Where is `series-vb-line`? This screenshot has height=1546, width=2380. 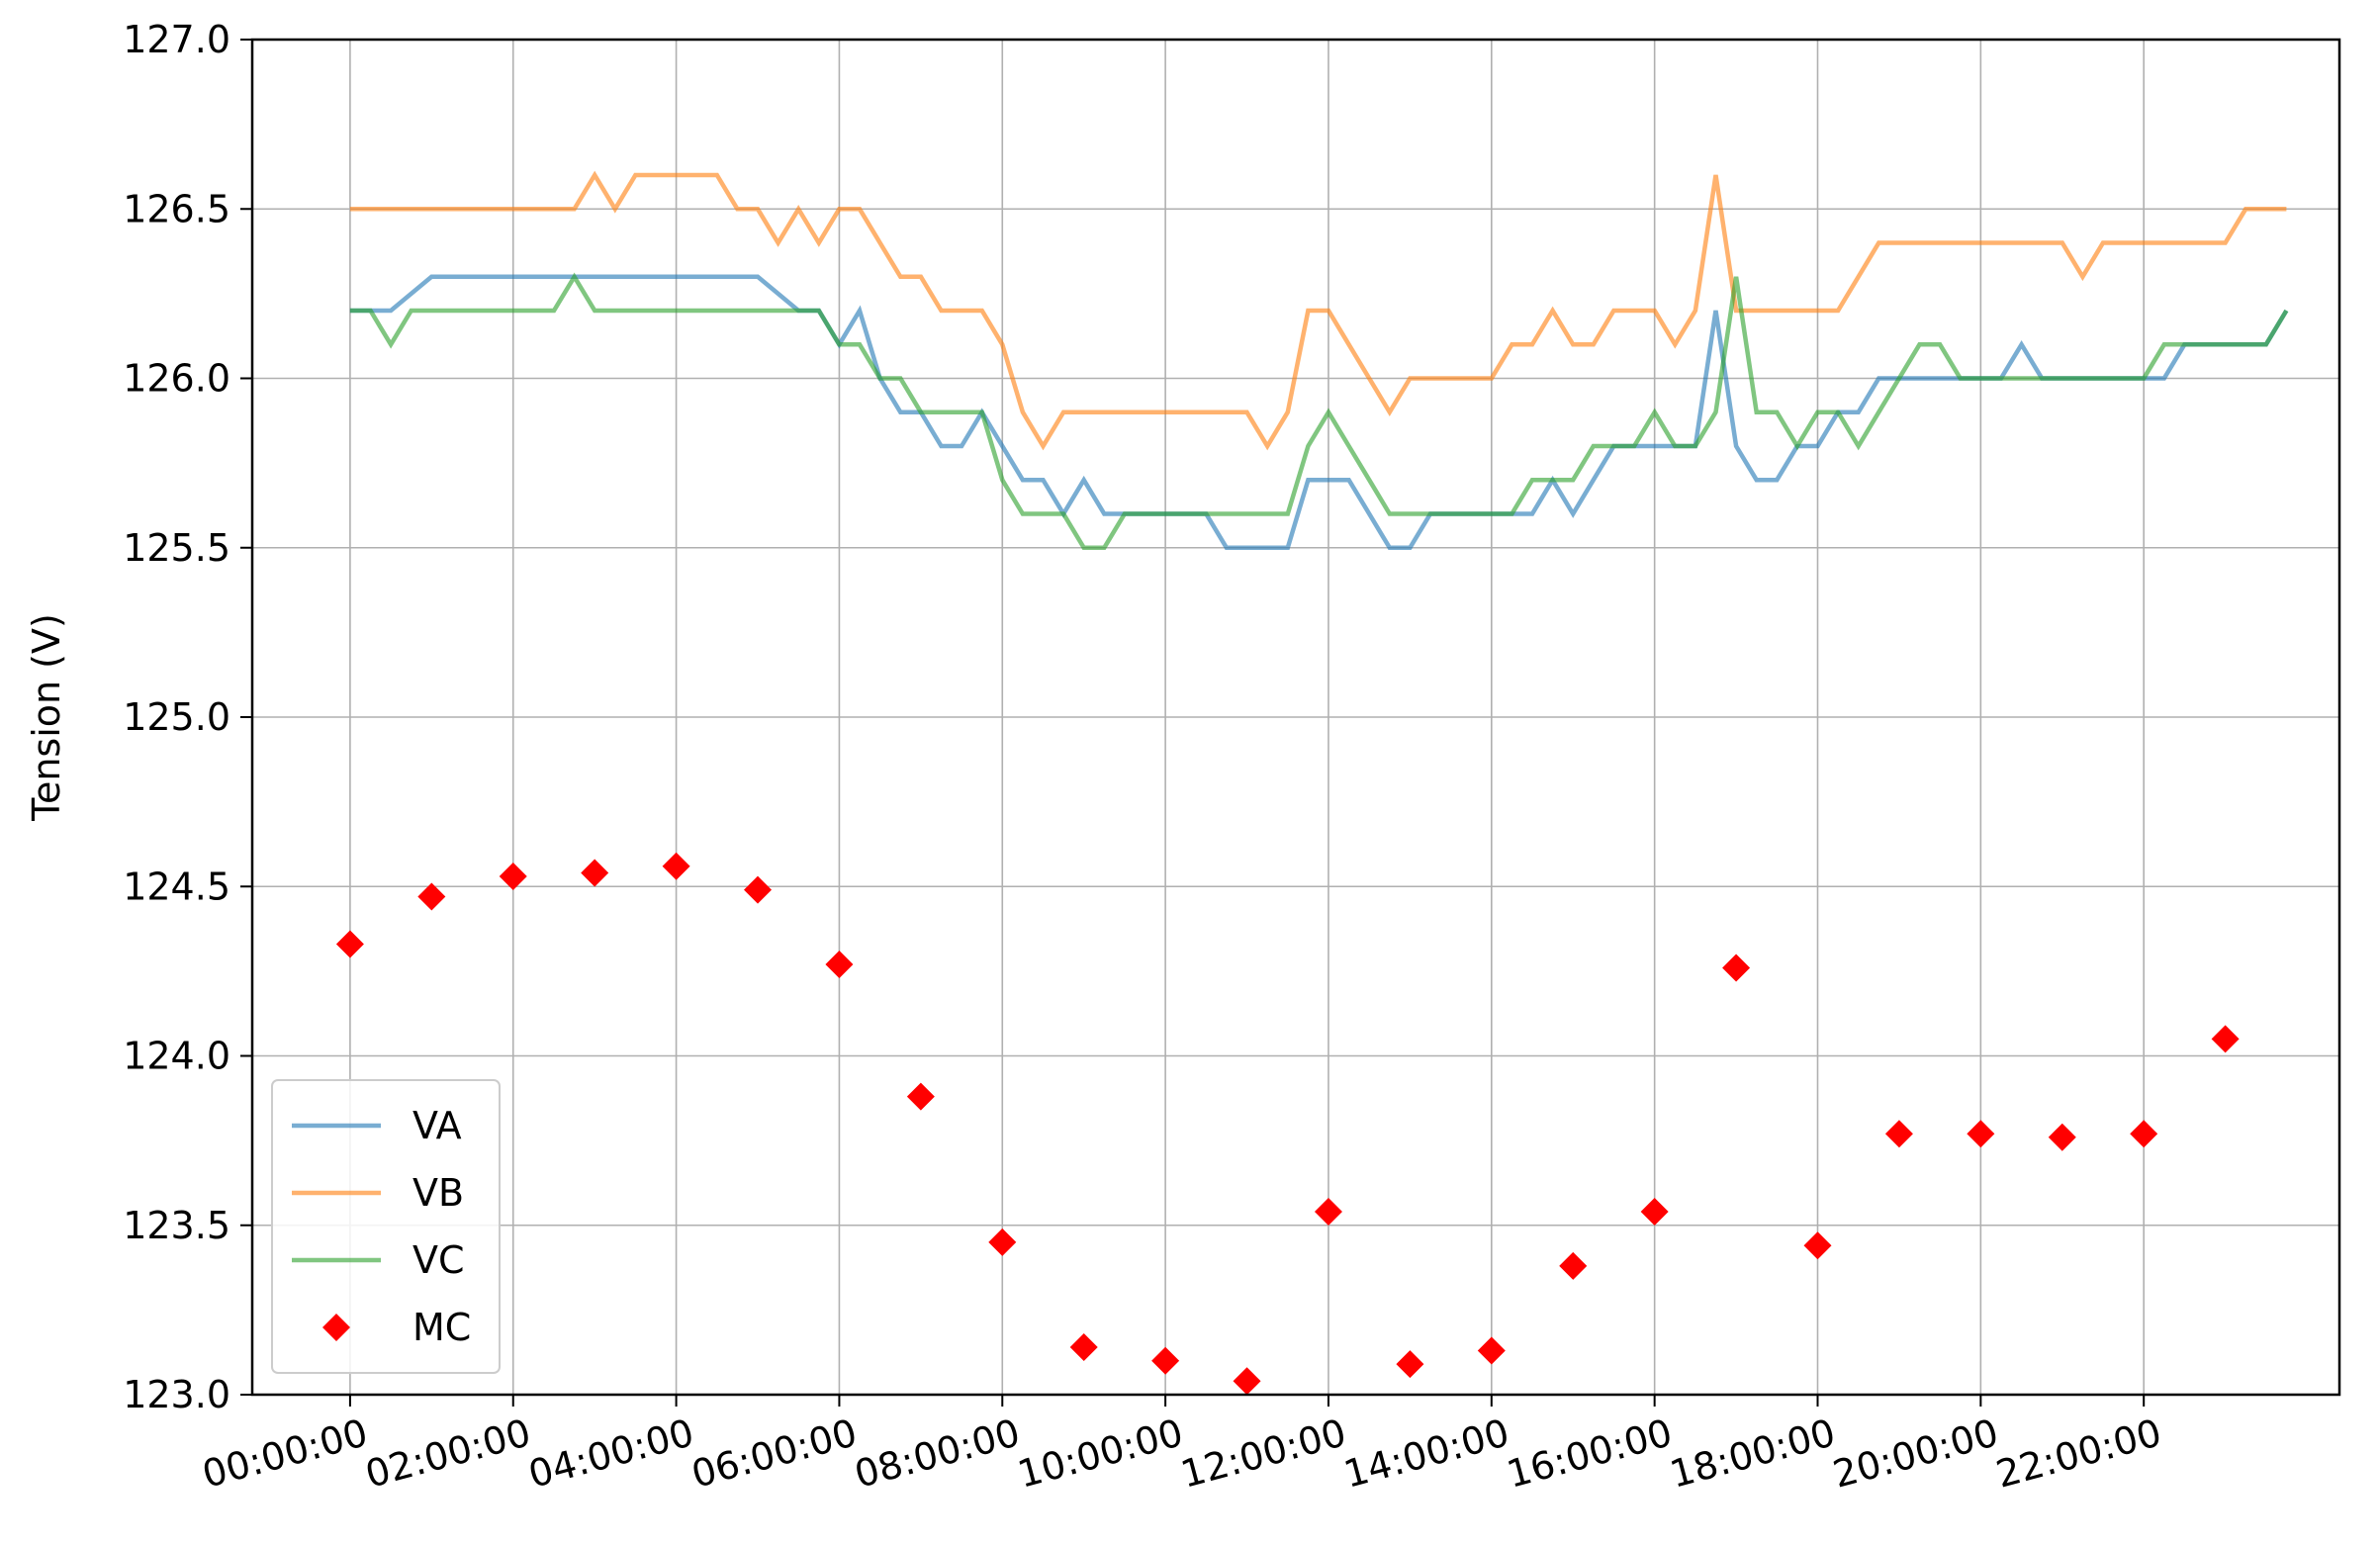
series-vb-line is located at coordinates (1318, 310).